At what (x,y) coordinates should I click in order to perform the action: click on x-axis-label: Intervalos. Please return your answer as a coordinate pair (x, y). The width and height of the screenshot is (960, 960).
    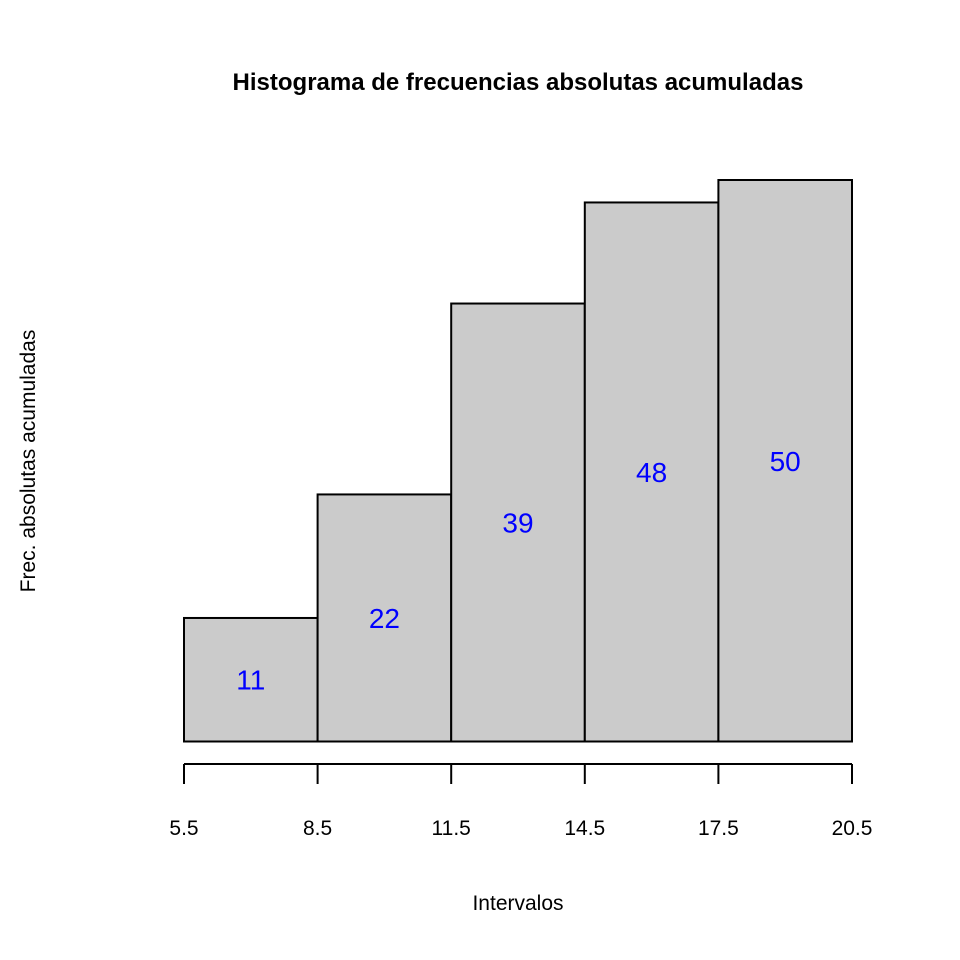
    Looking at the image, I should click on (517, 903).